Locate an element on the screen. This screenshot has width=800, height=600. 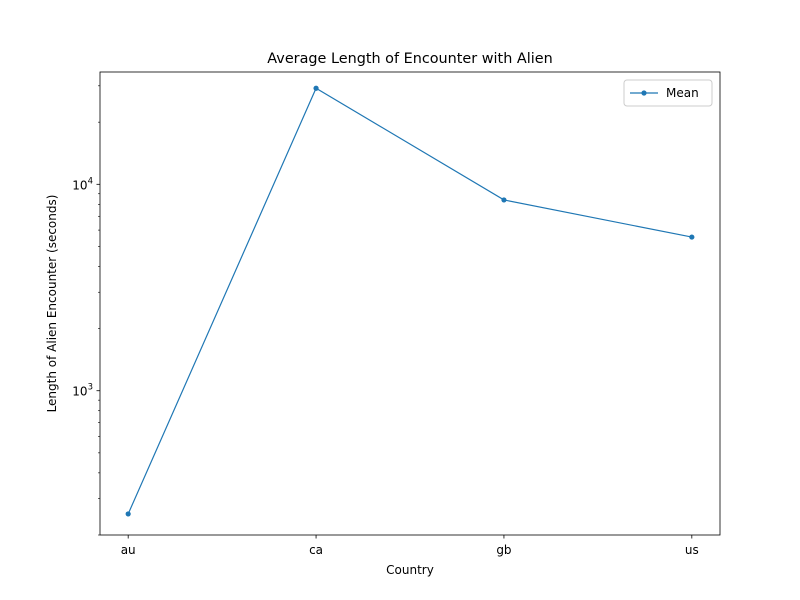
x-tick-label-us: us is located at coordinates (692, 550).